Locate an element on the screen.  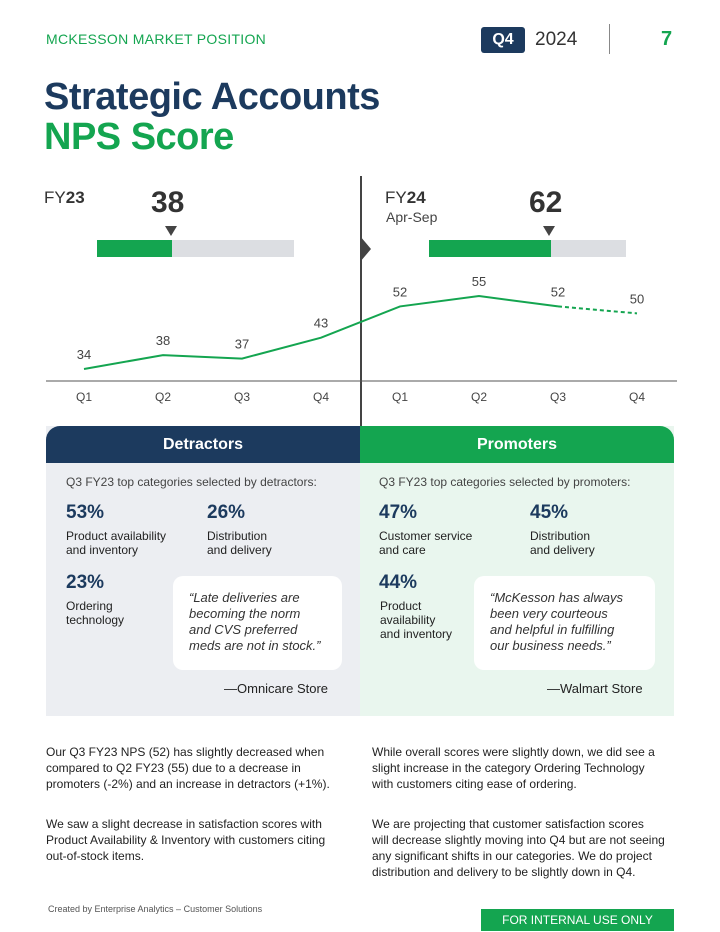
quote-line: “Late deliveries are is located at coordinates (244, 597).